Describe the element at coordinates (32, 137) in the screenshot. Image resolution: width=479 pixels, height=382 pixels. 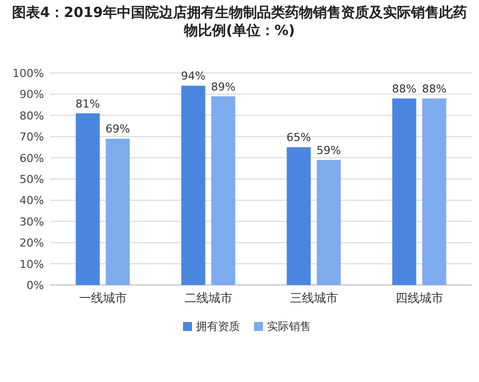
I see `y-tick-label: 70%` at that location.